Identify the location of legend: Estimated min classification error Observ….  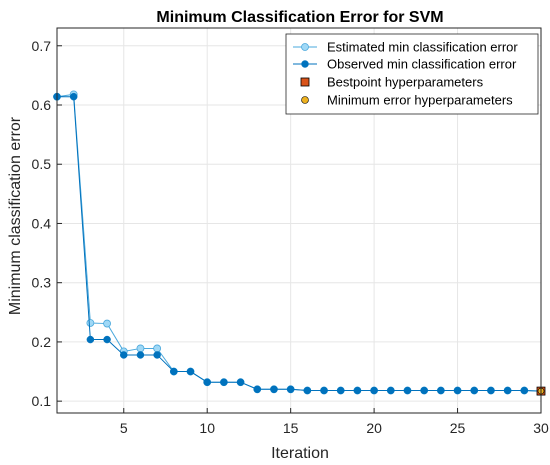
(412, 74).